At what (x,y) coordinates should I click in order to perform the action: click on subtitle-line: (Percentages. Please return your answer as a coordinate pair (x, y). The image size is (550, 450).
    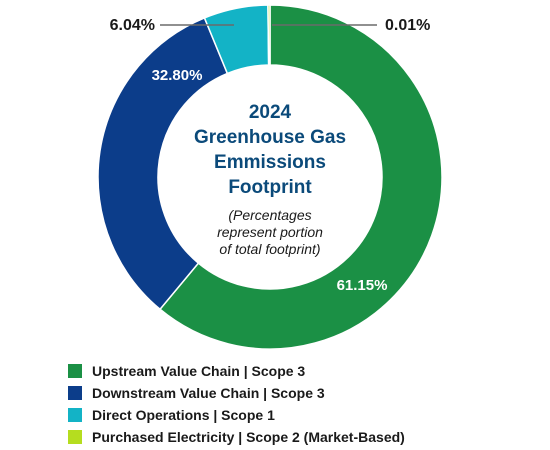
    Looking at the image, I should click on (270, 215).